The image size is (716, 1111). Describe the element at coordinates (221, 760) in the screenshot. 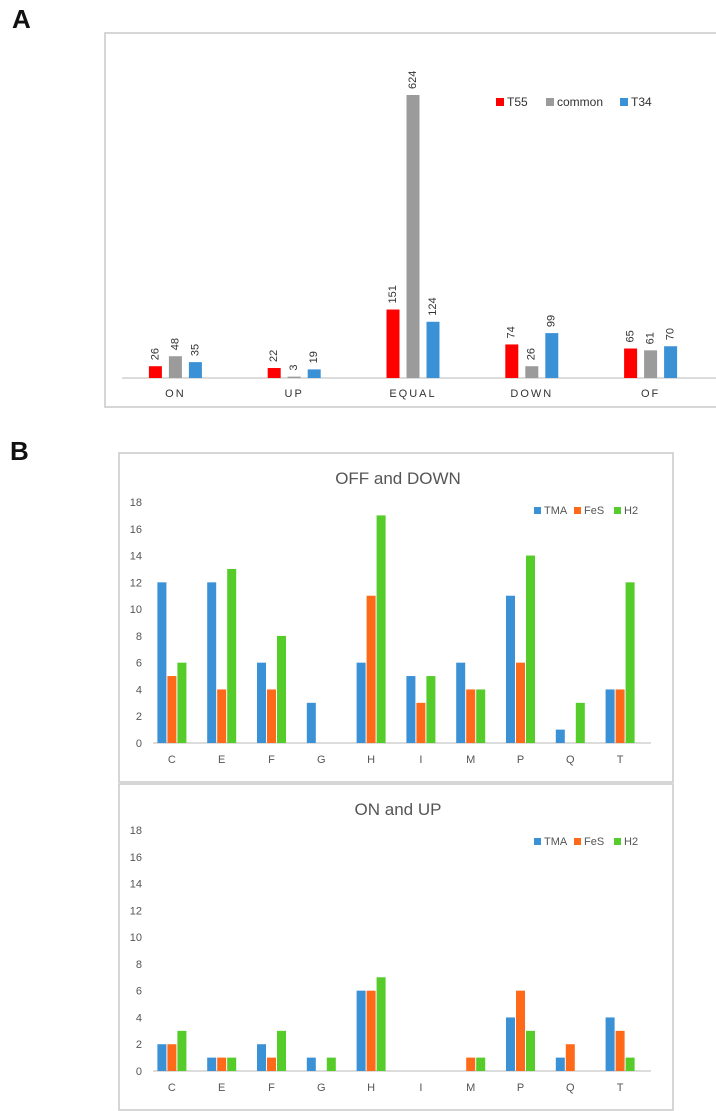

I see `x-tick-label: E` at that location.